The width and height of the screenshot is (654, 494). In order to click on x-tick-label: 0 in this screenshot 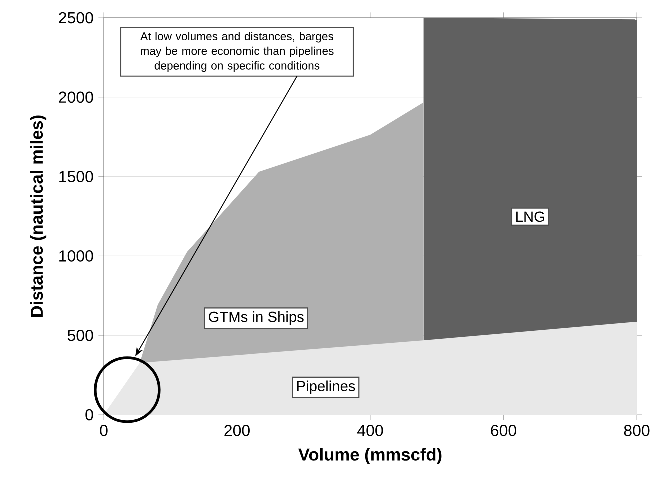, I will do `click(104, 430)`.